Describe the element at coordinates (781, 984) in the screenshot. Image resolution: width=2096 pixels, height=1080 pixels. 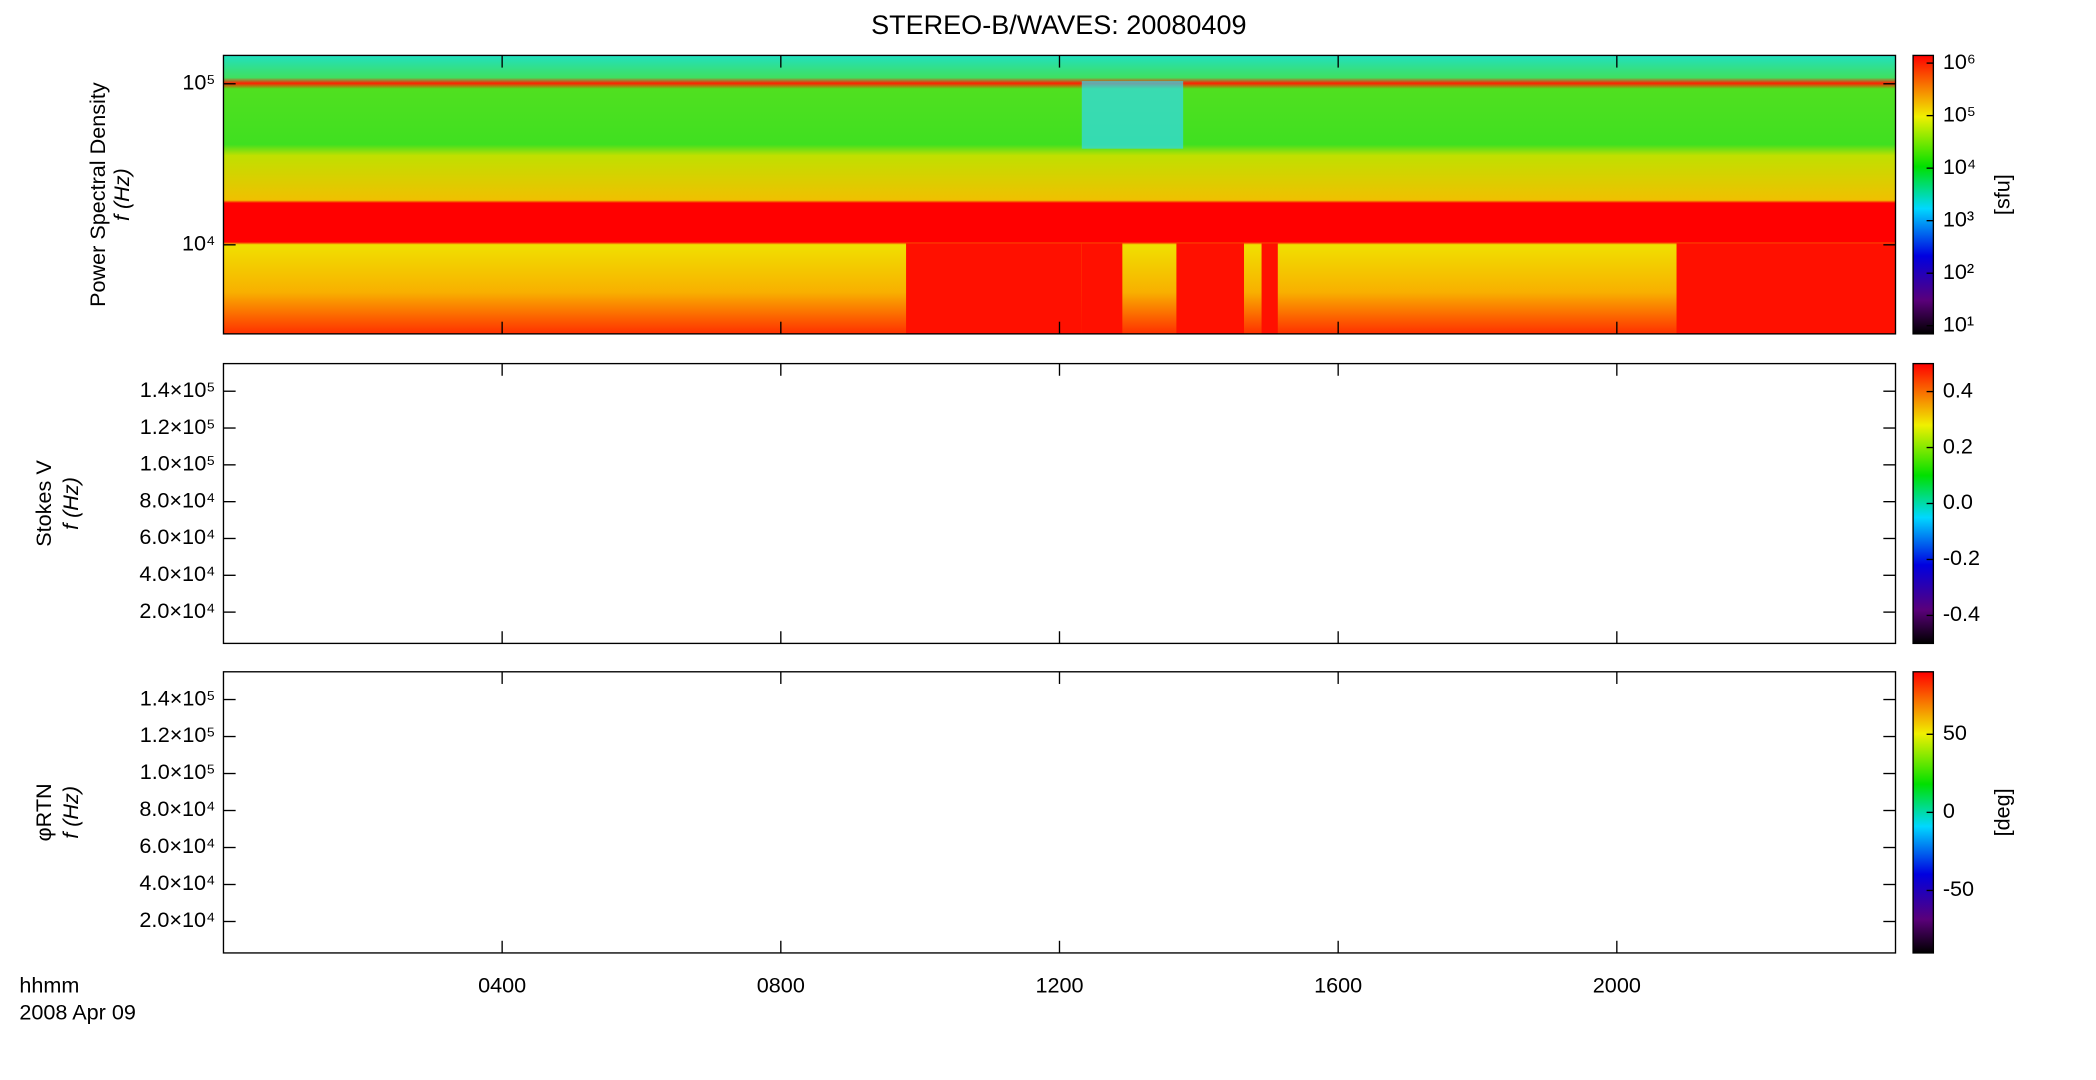
I see `x-tick-label: 0800` at that location.